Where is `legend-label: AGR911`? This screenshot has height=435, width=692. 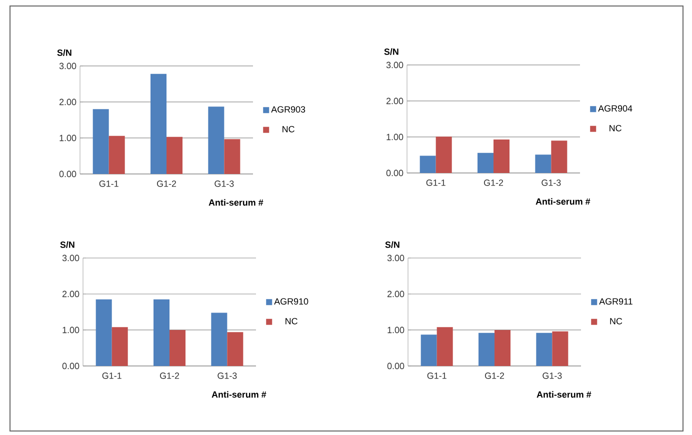 legend-label: AGR911 is located at coordinates (615, 301).